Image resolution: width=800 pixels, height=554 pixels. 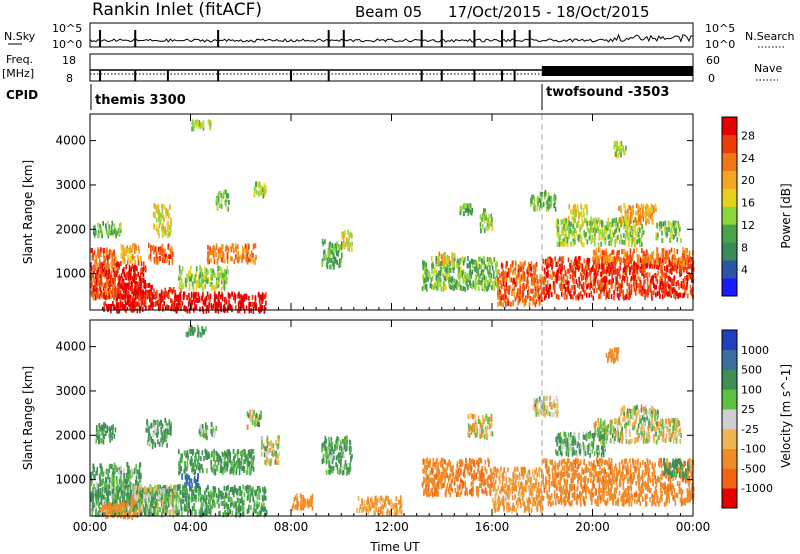 What do you see at coordinates (729, 251) in the screenshot?
I see `colorbar-swatch` at bounding box center [729, 251].